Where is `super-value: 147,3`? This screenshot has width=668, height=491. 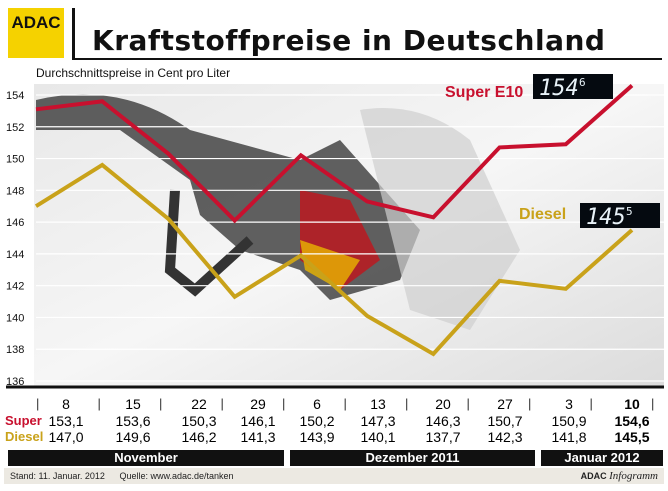 super-value: 147,3 is located at coordinates (378, 421).